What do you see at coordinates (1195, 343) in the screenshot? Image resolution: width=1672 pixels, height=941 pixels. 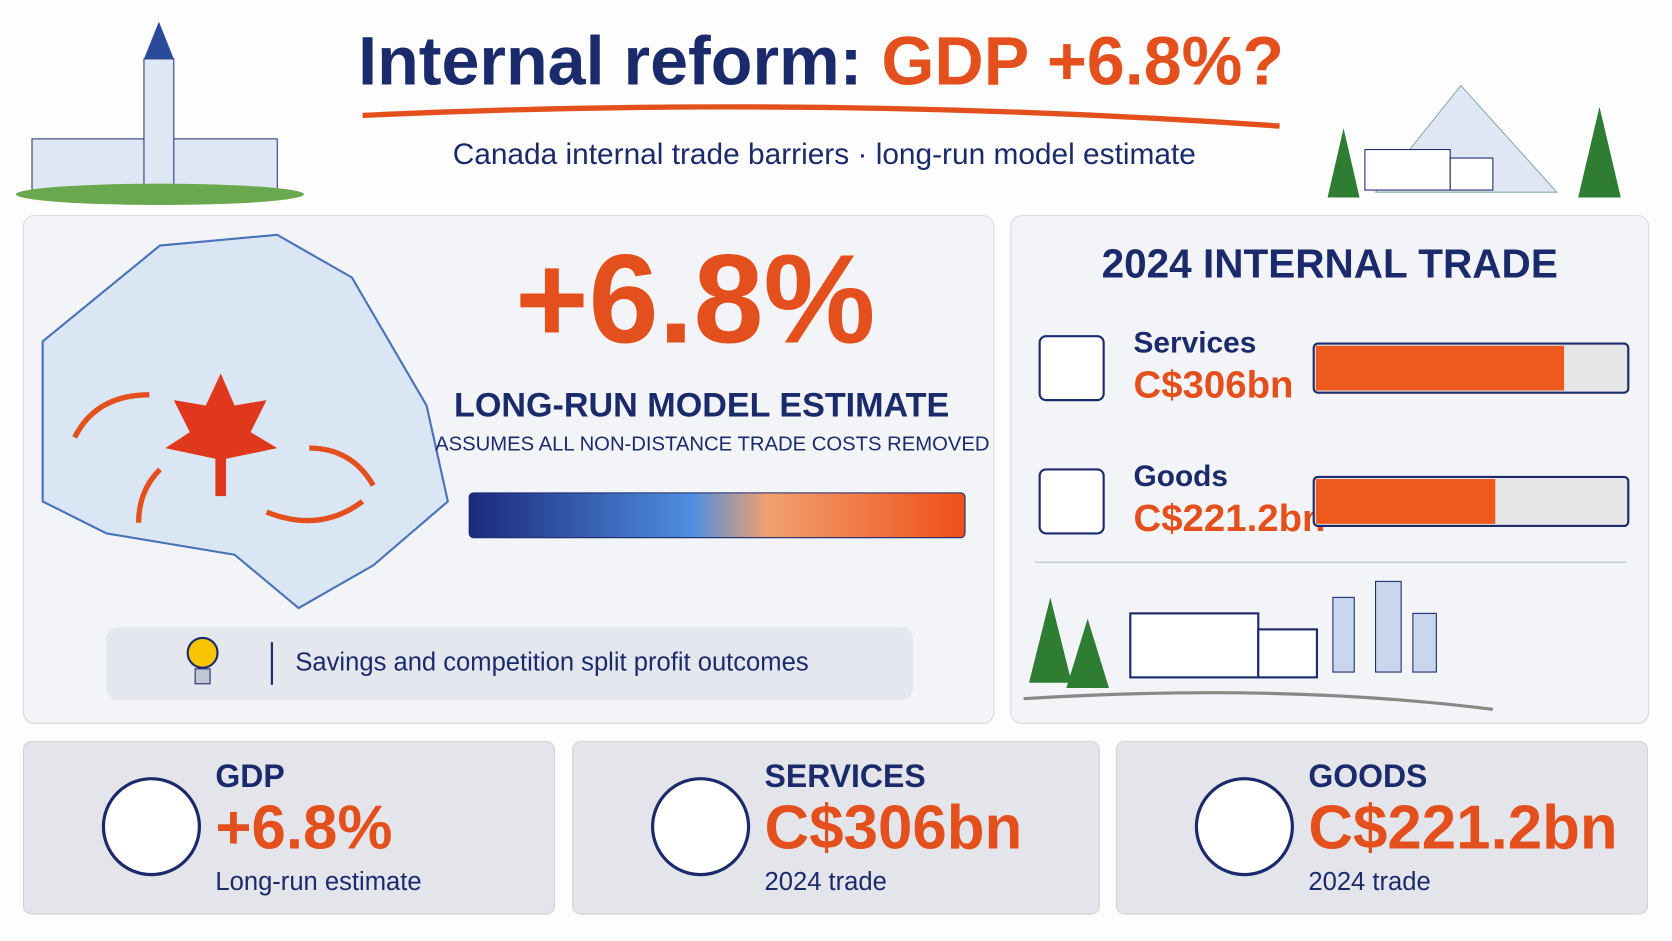 I see `trade-name: Services` at bounding box center [1195, 343].